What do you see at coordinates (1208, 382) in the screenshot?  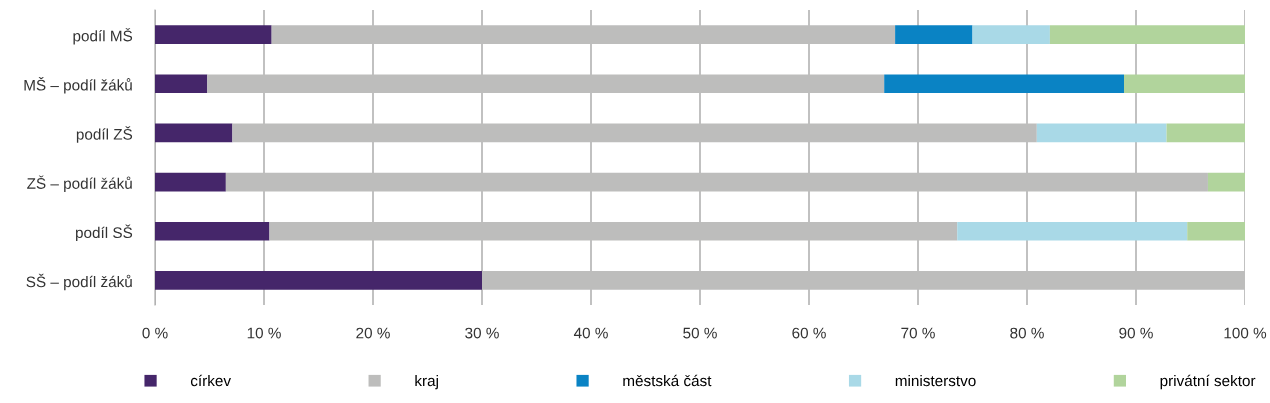 I see `legend-label: privátní sektor` at bounding box center [1208, 382].